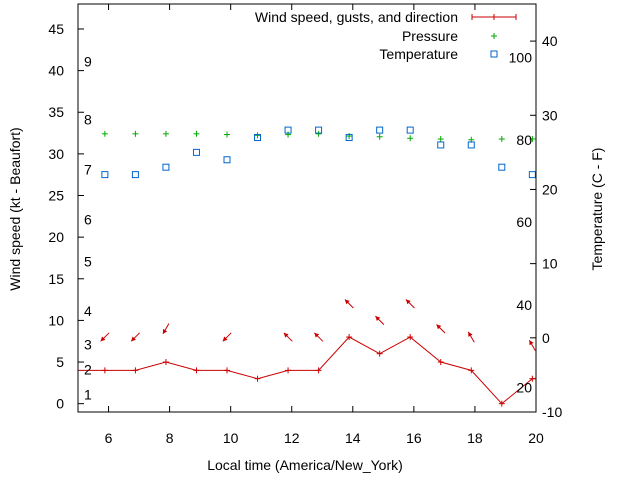  Describe the element at coordinates (88, 220) in the screenshot. I see `beaufort-label: 6` at that location.